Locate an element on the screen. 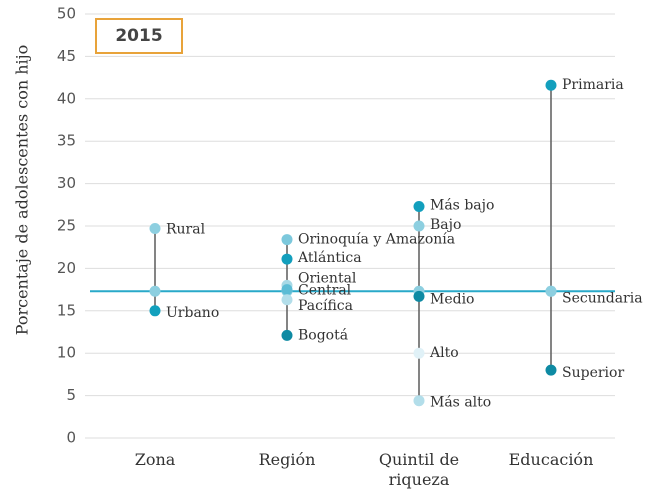 This screenshot has height=493, width=662. y-tick-label: 40 is located at coordinates (66, 98).